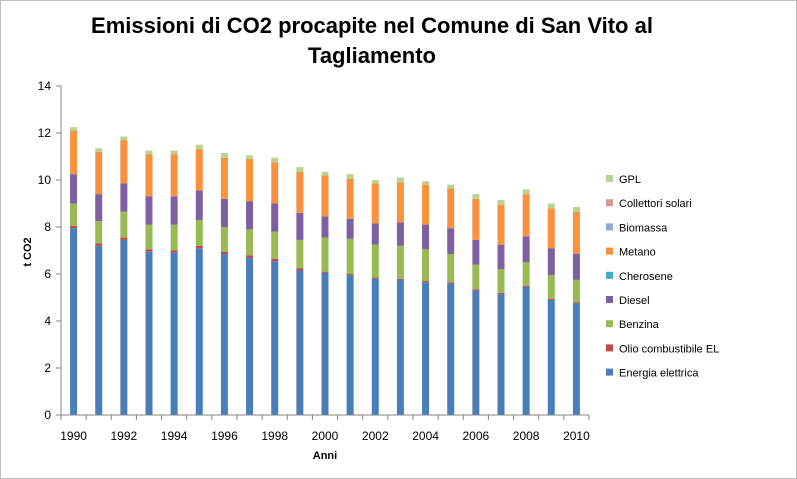  I want to click on legend-label: Metano, so click(637, 253).